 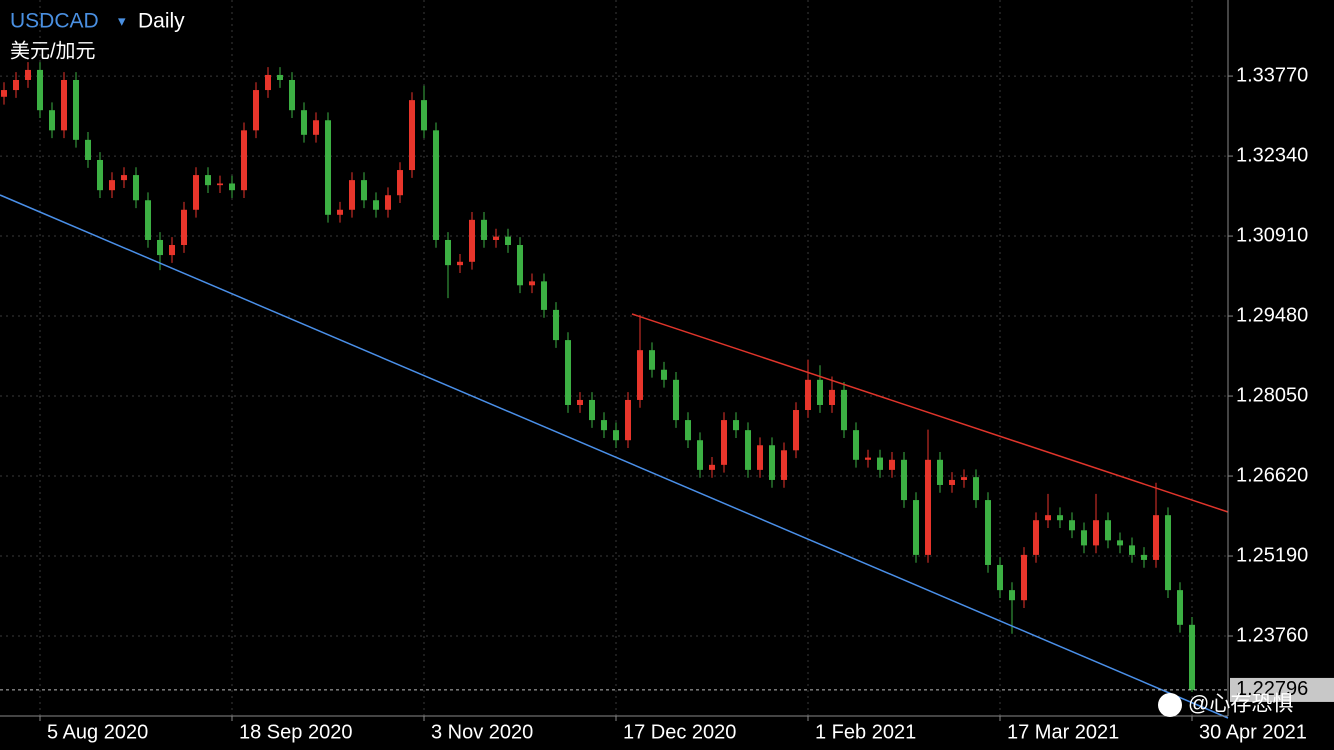 I want to click on symbol: USDCAD, so click(x=54, y=21).